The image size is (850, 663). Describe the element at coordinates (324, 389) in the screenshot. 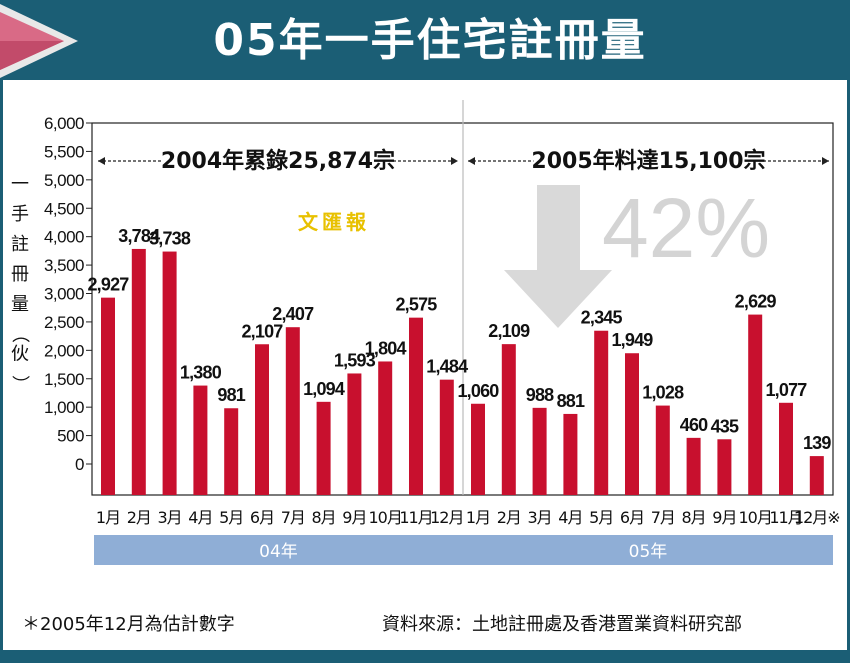

I see `bar-value-label: 1,094` at that location.